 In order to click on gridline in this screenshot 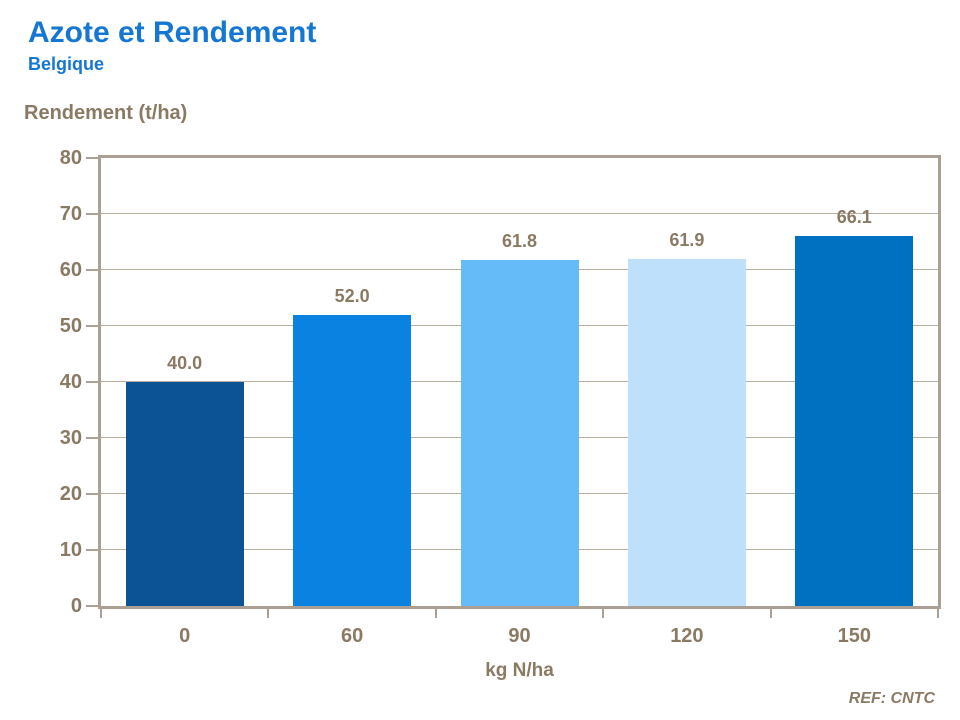, I will do `click(519, 213)`.